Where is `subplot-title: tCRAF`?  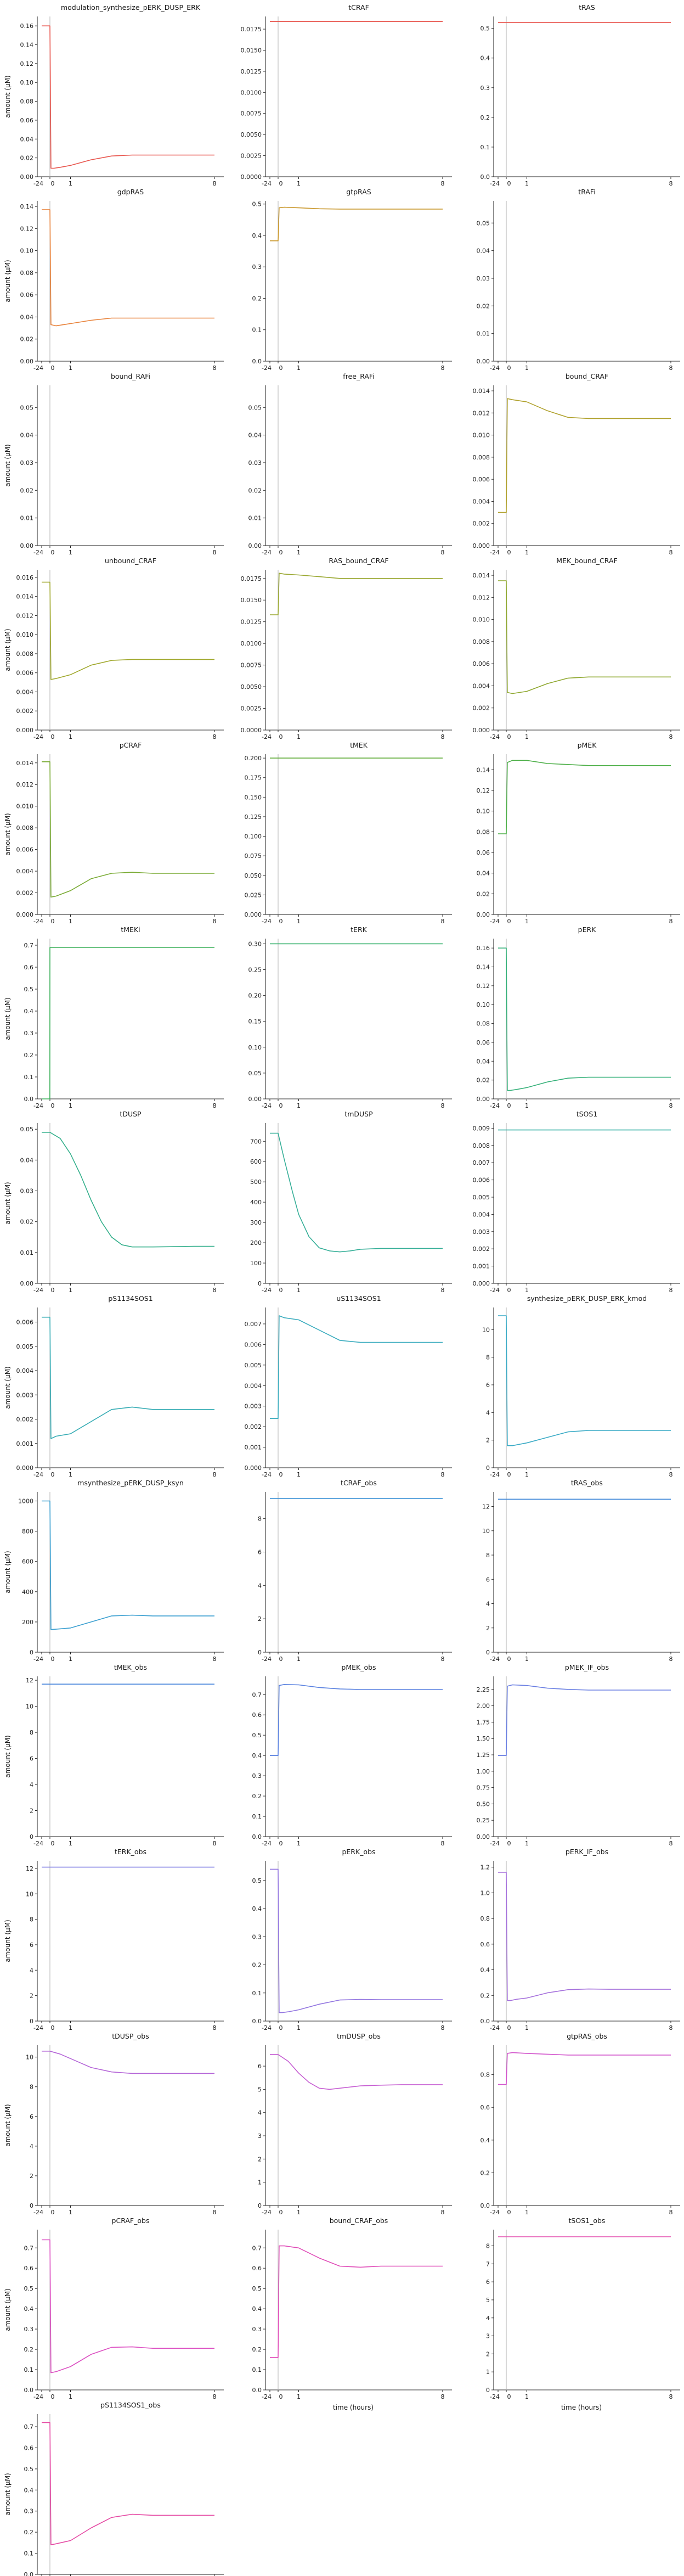
subplot-title: tCRAF is located at coordinates (359, 8).